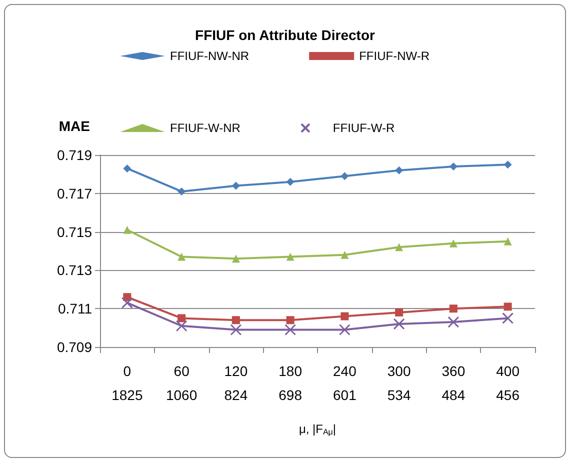  Describe the element at coordinates (364, 128) in the screenshot. I see `legend-label: FFIUF-W-R` at that location.